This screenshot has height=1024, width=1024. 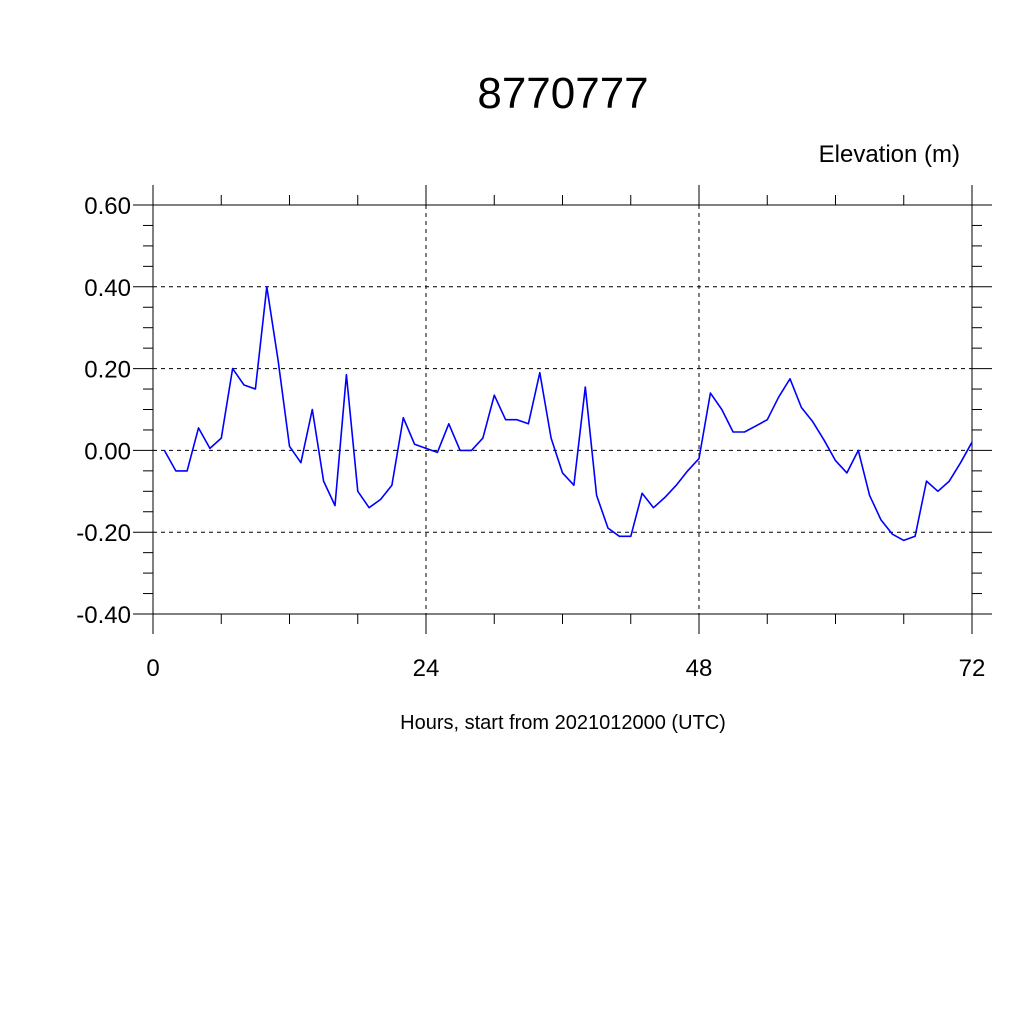 I want to click on y-tick-label: -0.40, so click(x=103, y=615).